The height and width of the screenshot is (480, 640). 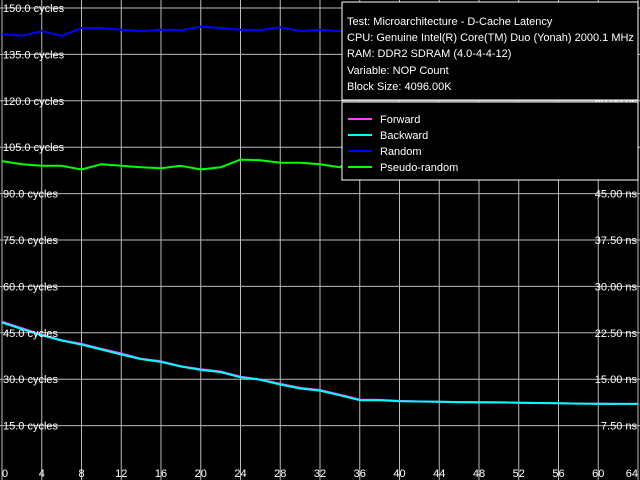 What do you see at coordinates (31, 195) in the screenshot?
I see `y-left-tick-label: 90.0 cycles` at bounding box center [31, 195].